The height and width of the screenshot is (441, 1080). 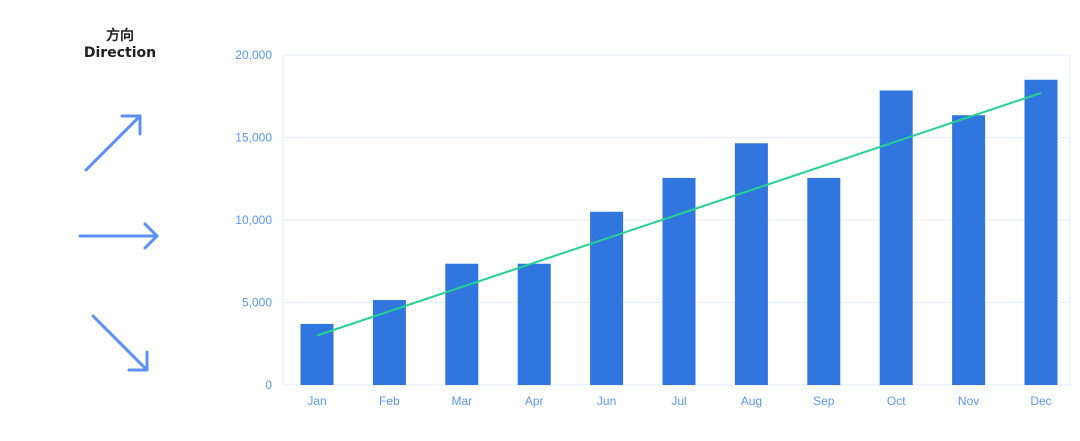 What do you see at coordinates (118, 236) in the screenshot?
I see `arrow-right-icon` at bounding box center [118, 236].